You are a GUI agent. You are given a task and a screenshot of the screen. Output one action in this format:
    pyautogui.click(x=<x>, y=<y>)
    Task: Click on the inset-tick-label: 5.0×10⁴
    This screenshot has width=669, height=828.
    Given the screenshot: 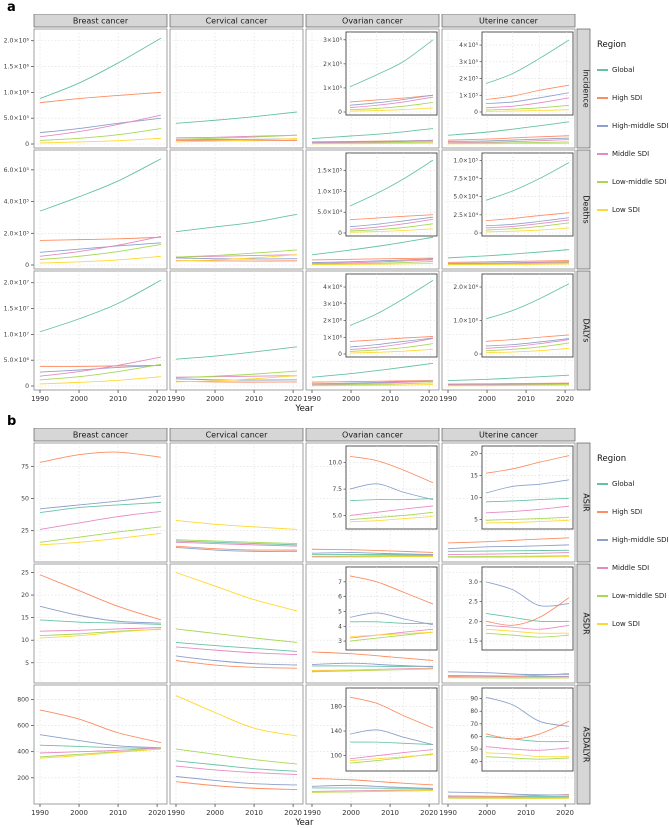 What is the action you would take?
    pyautogui.click(x=329, y=212)
    